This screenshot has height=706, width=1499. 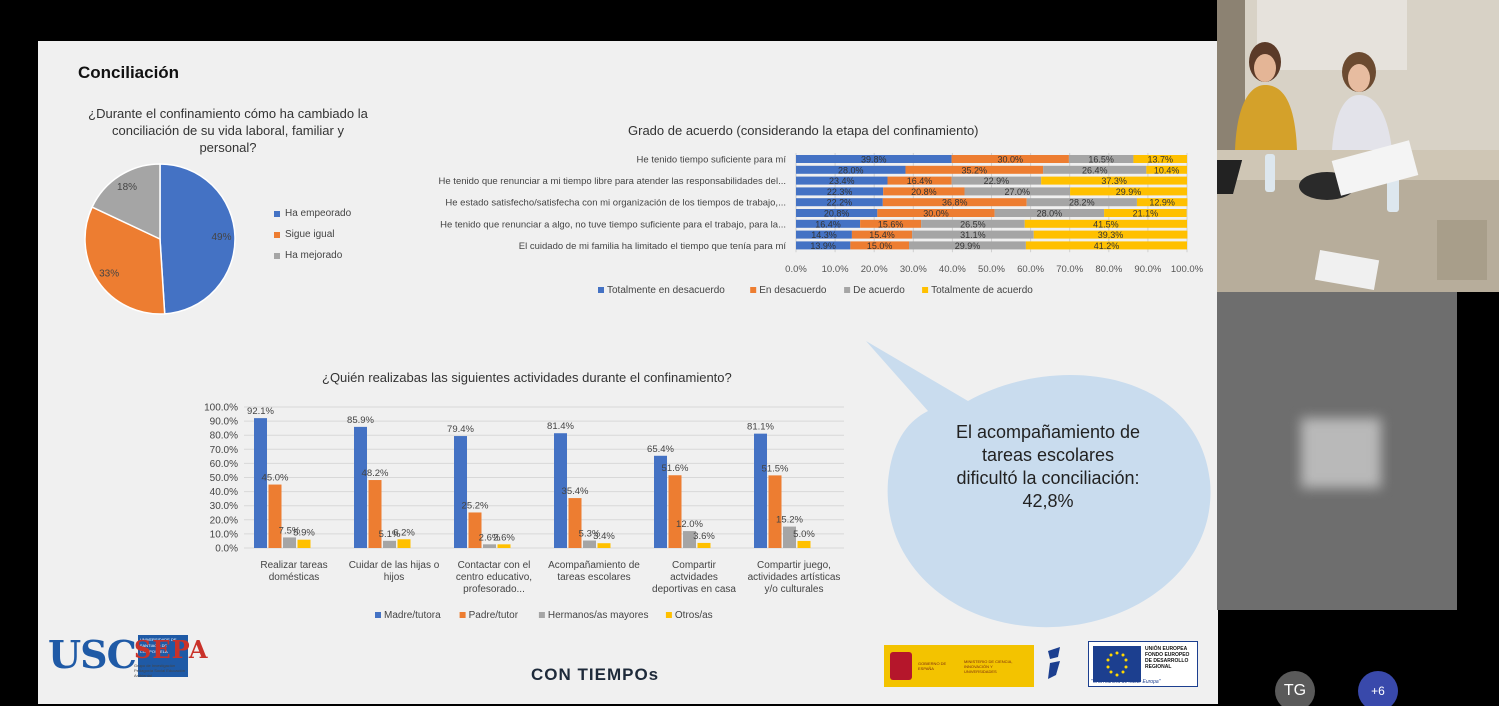 What do you see at coordinates (891, 224) in the screenshot?
I see `hbar-data-label: 15.6%` at bounding box center [891, 224].